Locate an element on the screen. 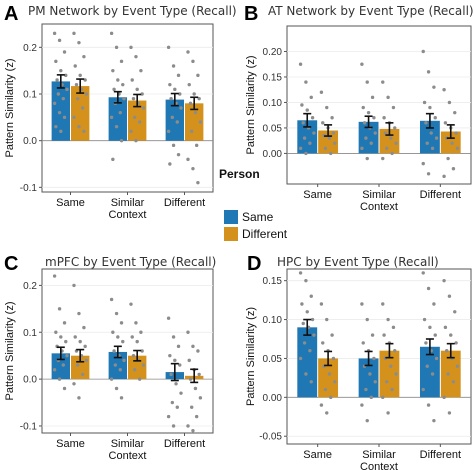  x-tick-label: Same is located at coordinates (317, 455).